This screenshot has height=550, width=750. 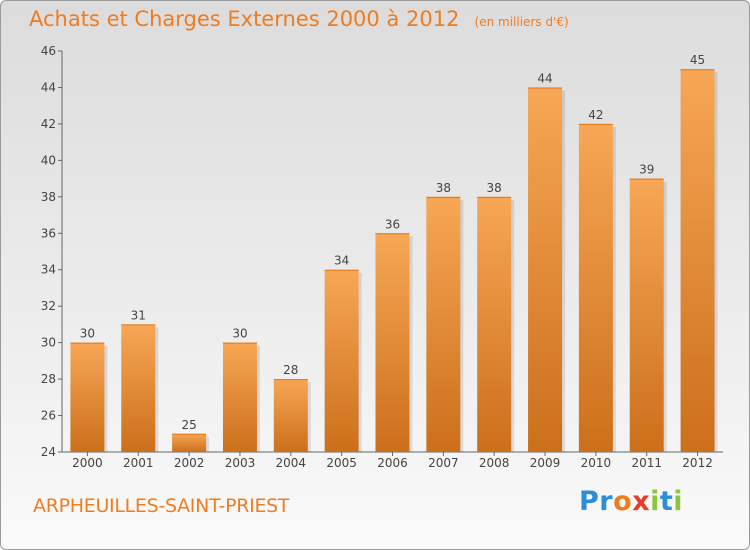 I want to click on y-tick-label: 30, so click(x=48, y=343).